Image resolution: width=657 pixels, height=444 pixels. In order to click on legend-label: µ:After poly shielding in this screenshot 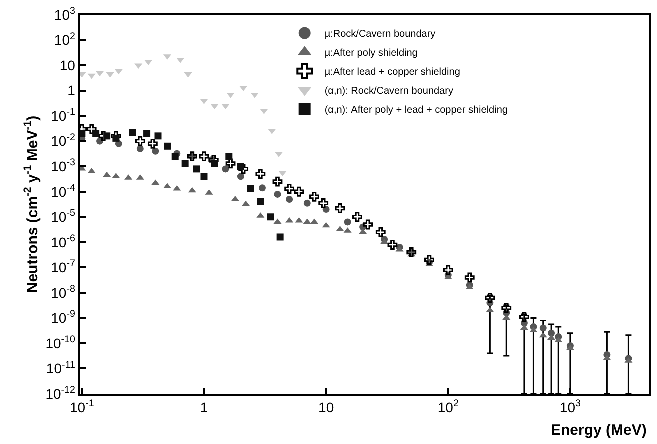, I will do `click(371, 54)`.